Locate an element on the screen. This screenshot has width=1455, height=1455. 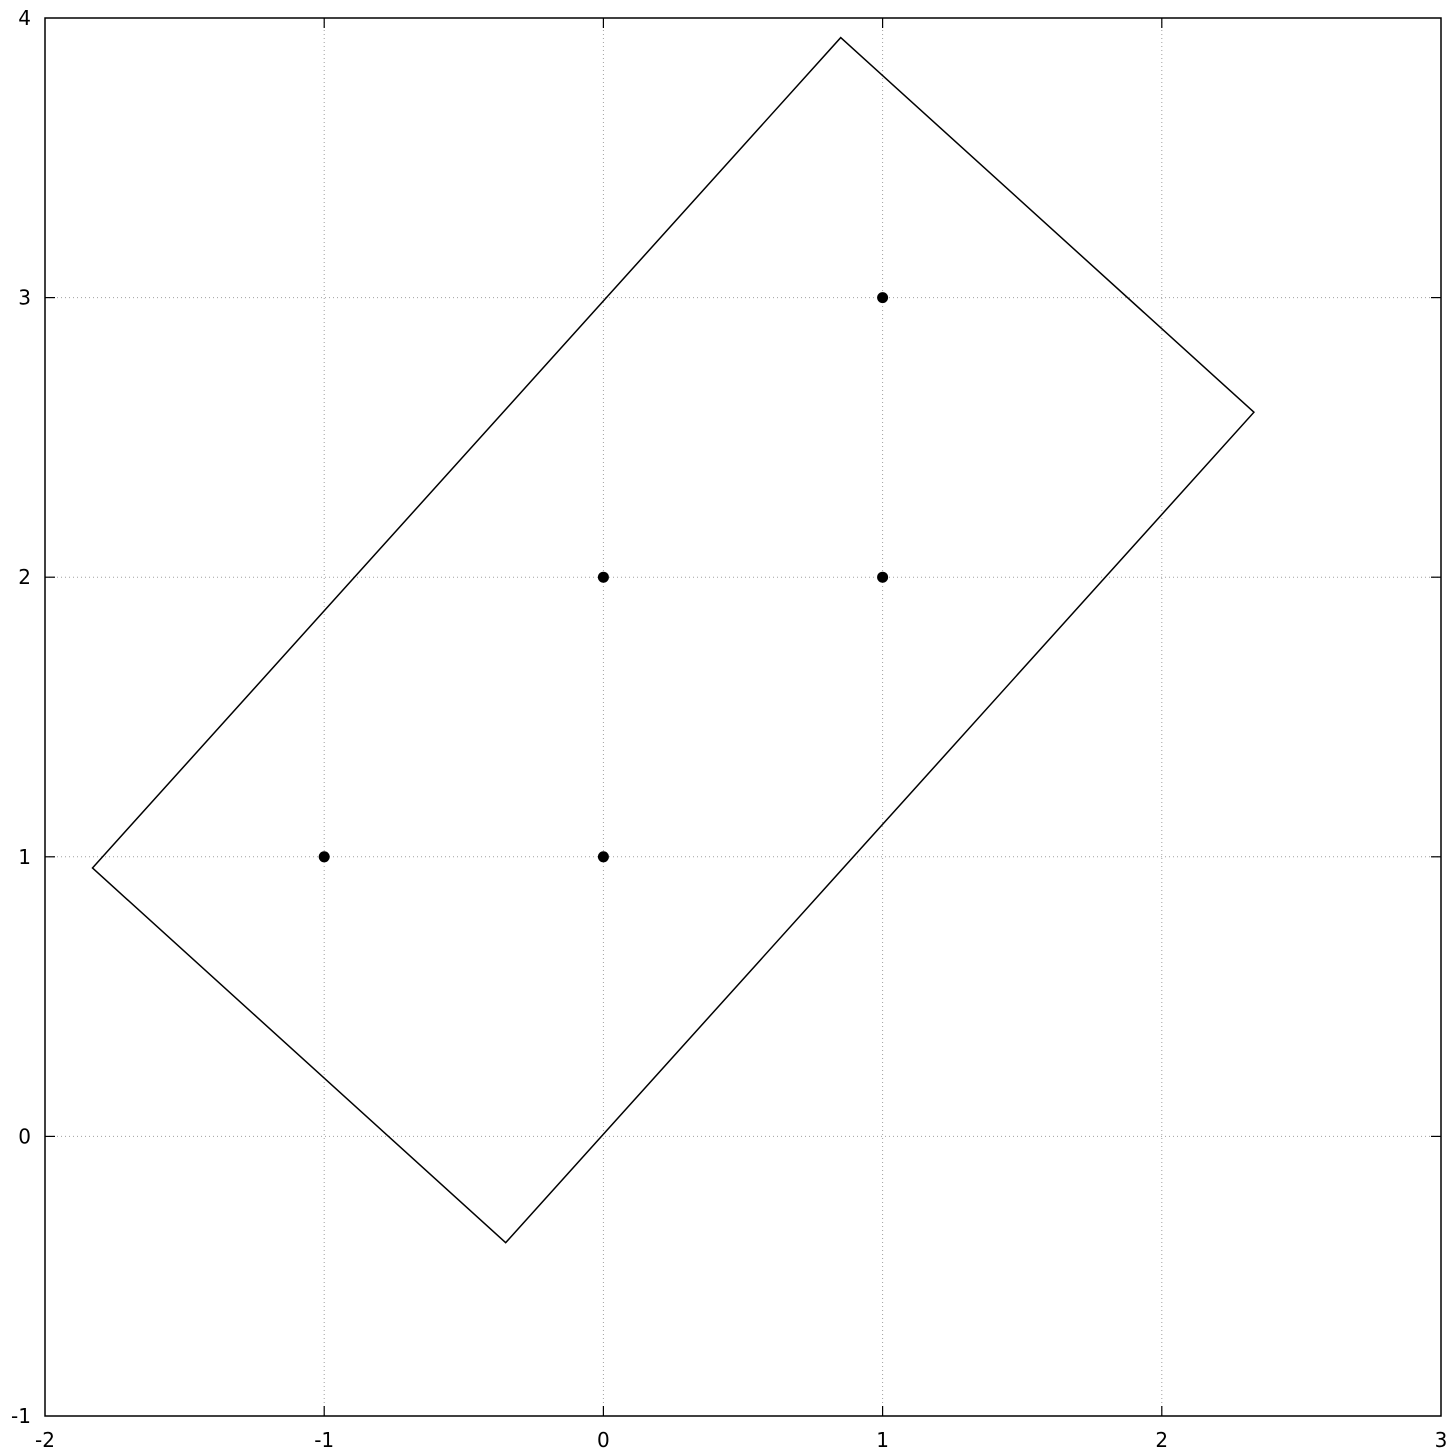
y-tick-label: 0 is located at coordinates (24, 1136).